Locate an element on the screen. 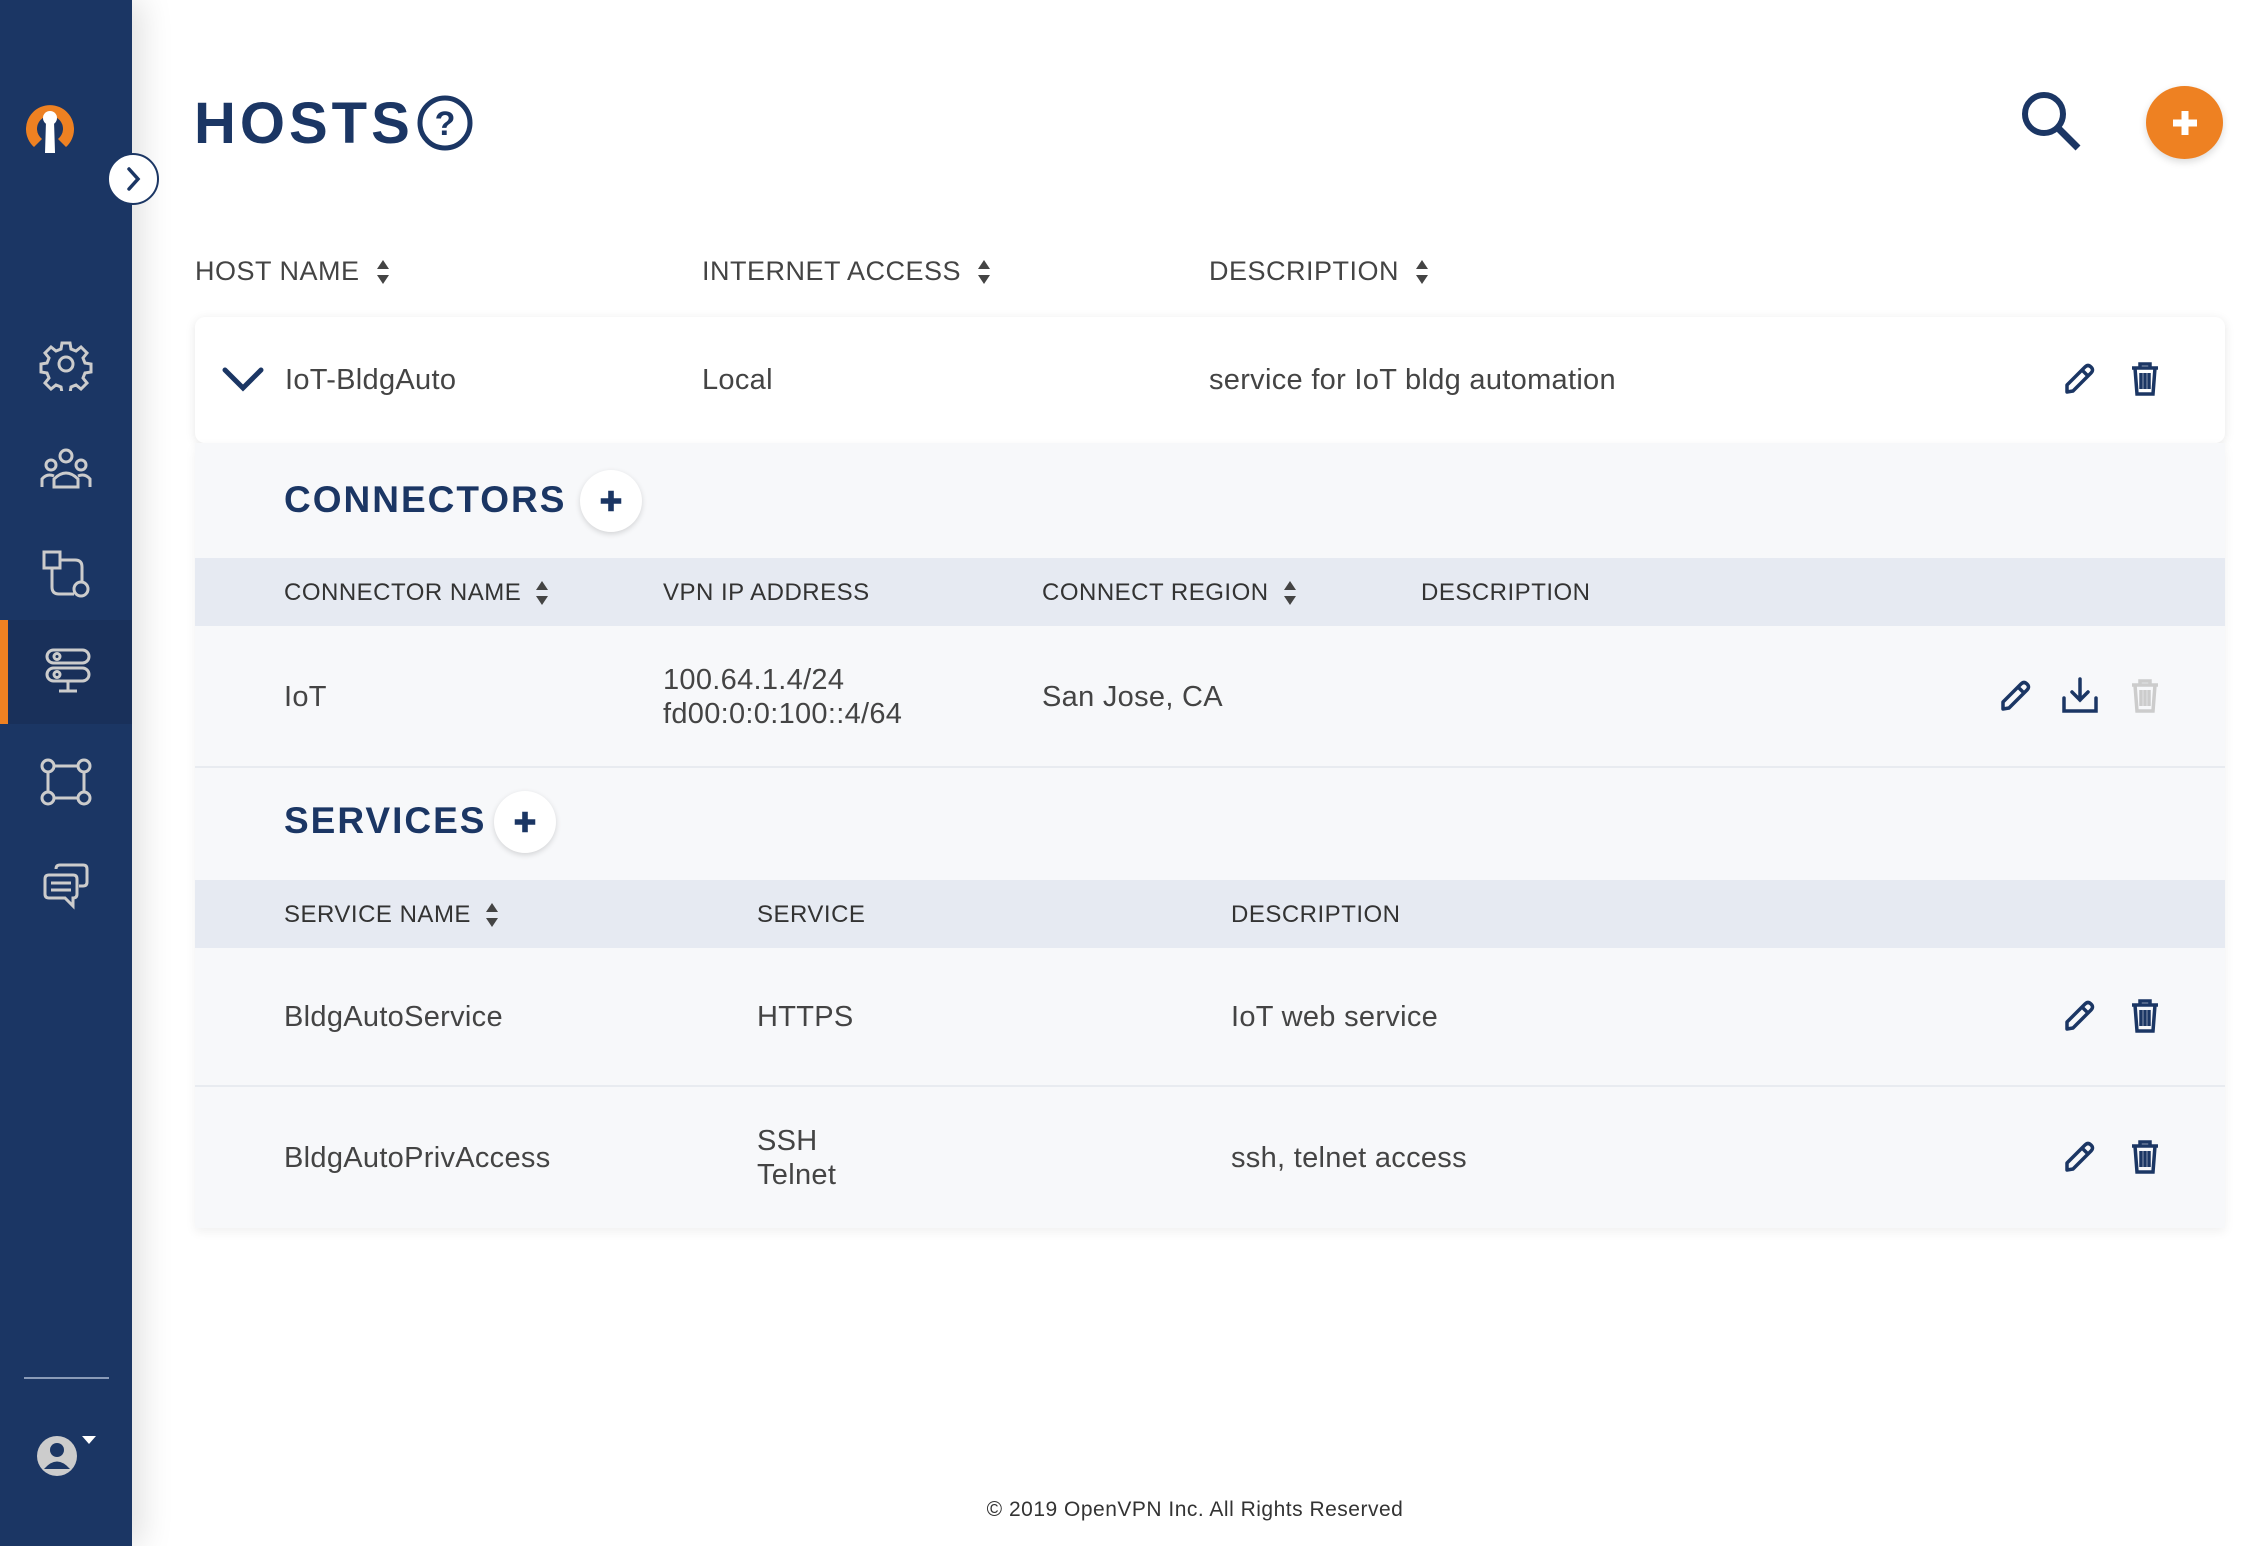 The width and height of the screenshot is (2258, 1546). chevron-right-icon is located at coordinates (134, 179).